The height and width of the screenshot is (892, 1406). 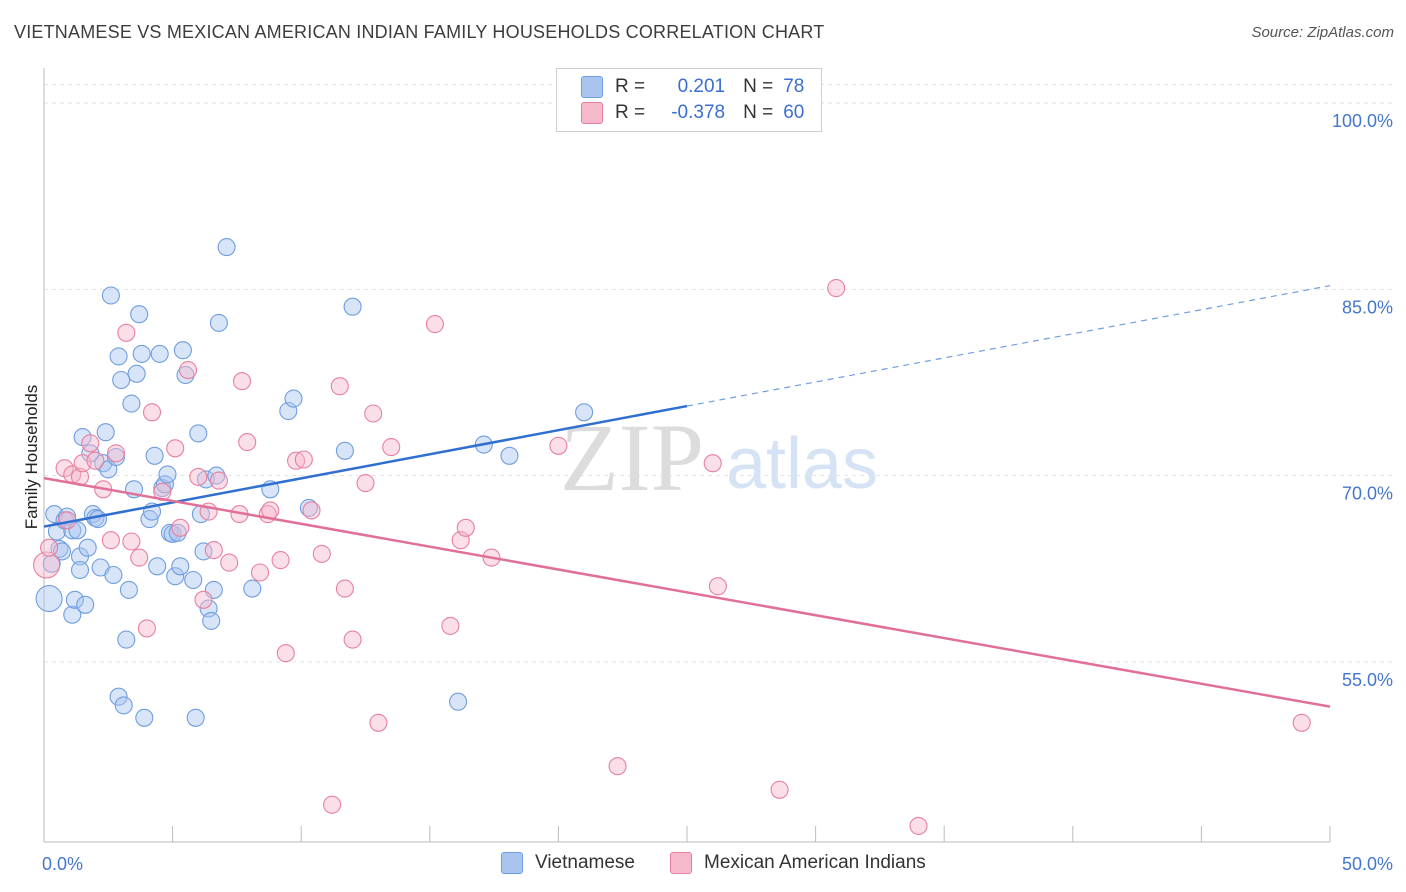 I want to click on legend-r-label: R =, so click(x=630, y=86).